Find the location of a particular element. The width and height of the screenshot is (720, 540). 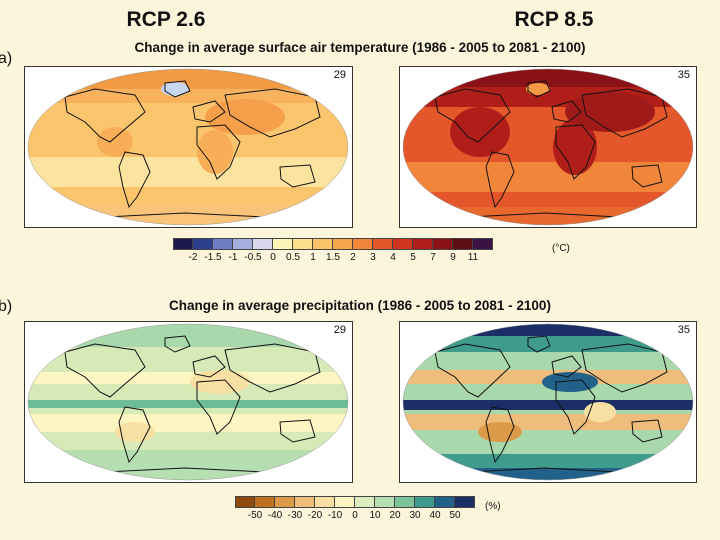

colorbar-tick-label: 7 is located at coordinates (433, 257).